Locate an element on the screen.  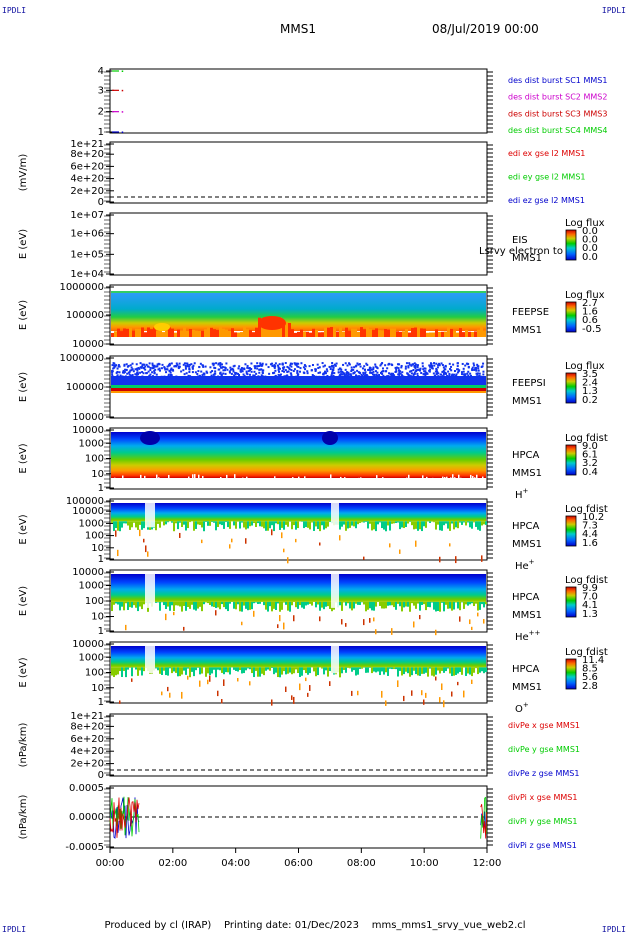
des-dist-burst-tick-label: 3 is located at coordinates (101, 90).